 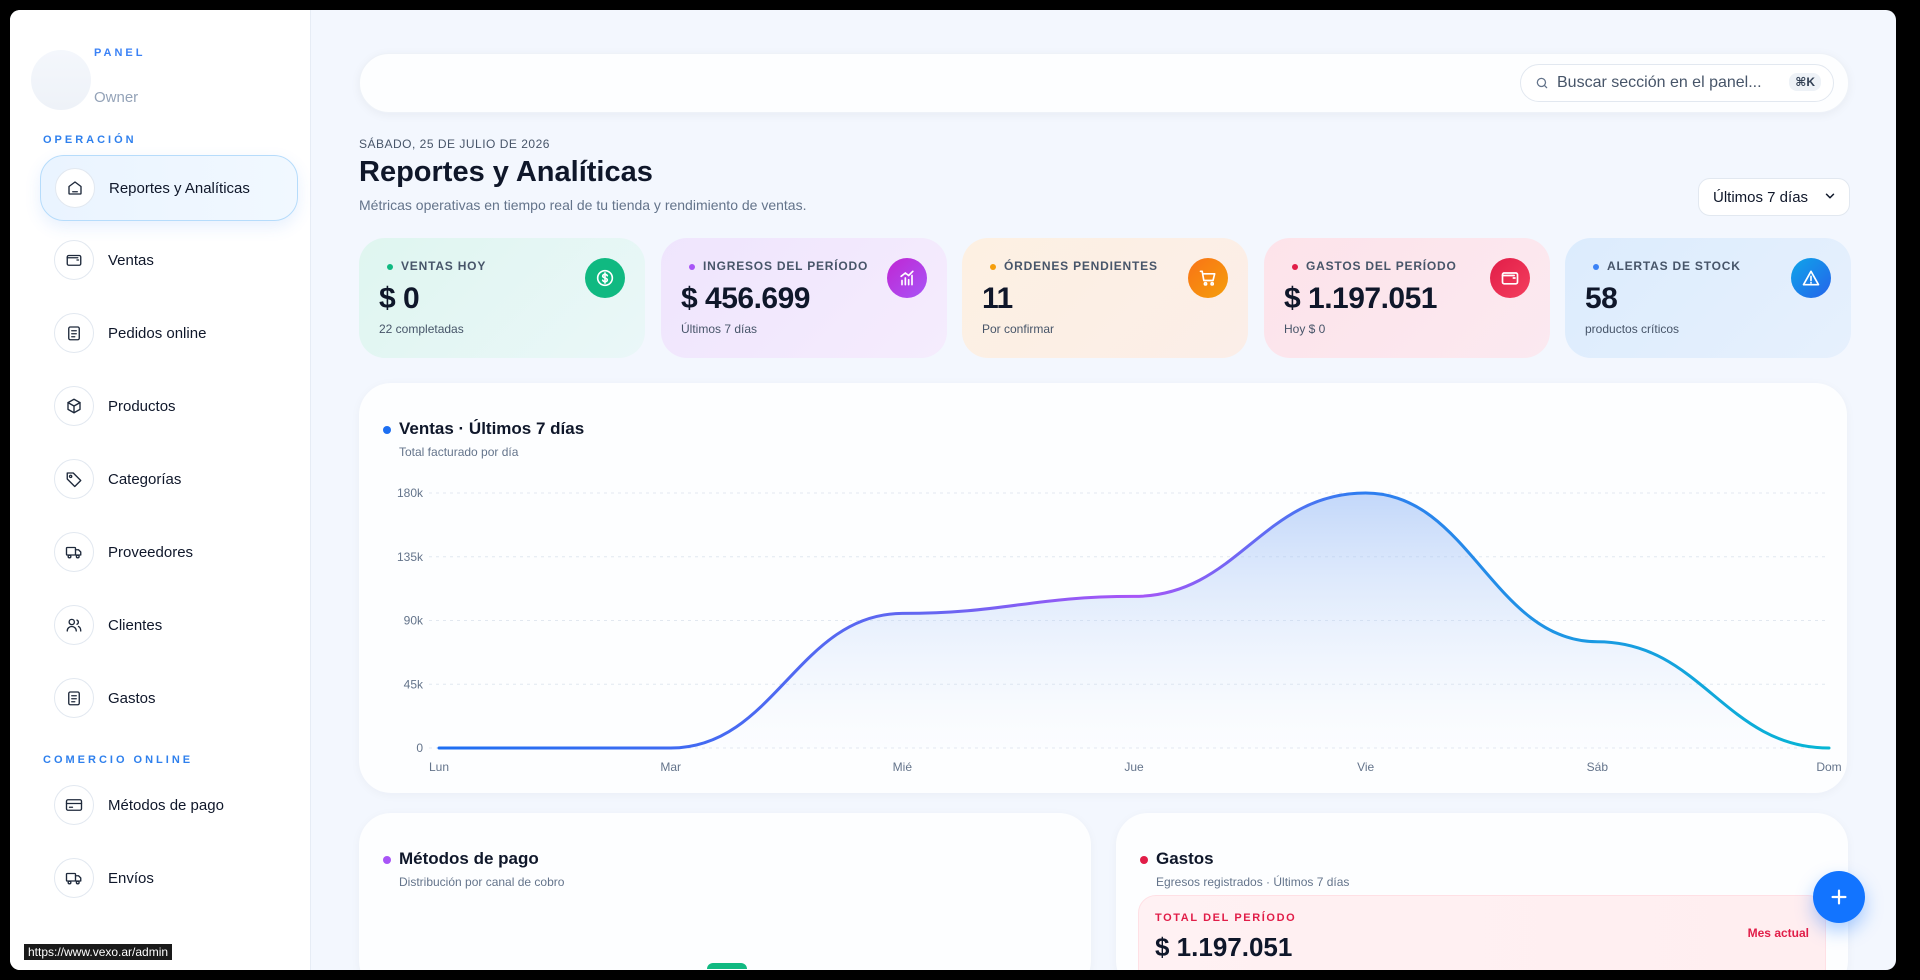 I want to click on sidebar-item-label: Métodos de pago, so click(x=166, y=805).